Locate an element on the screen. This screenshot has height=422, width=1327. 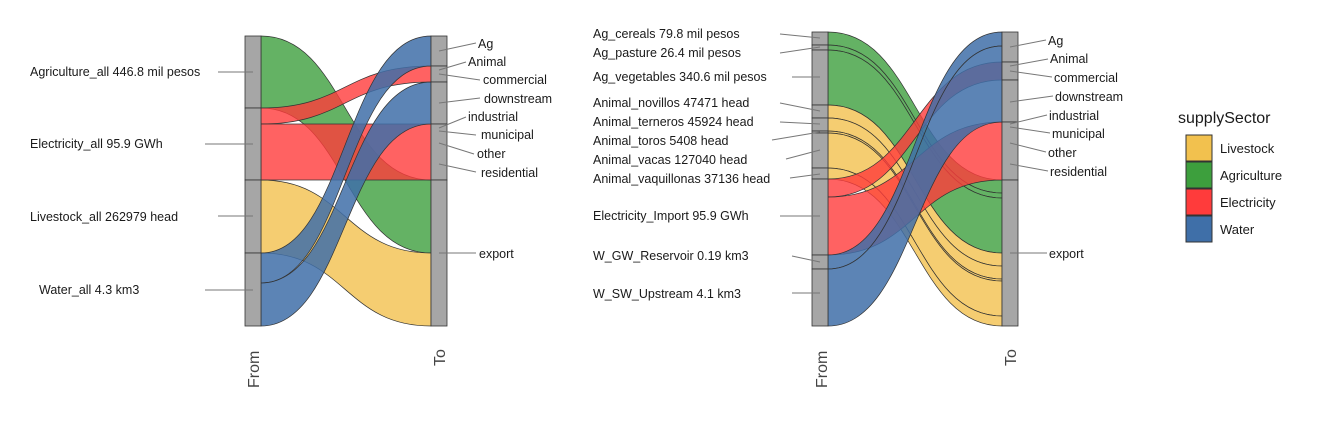
left-to-label-downstream: downstream is located at coordinates (518, 99).